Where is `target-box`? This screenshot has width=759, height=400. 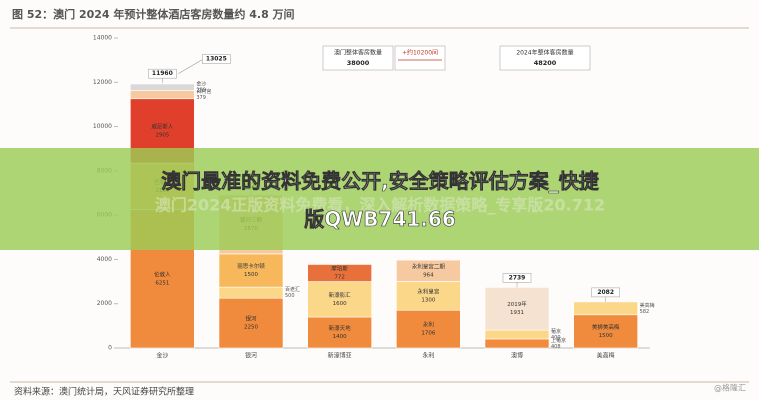
target-box is located at coordinates (216, 59).